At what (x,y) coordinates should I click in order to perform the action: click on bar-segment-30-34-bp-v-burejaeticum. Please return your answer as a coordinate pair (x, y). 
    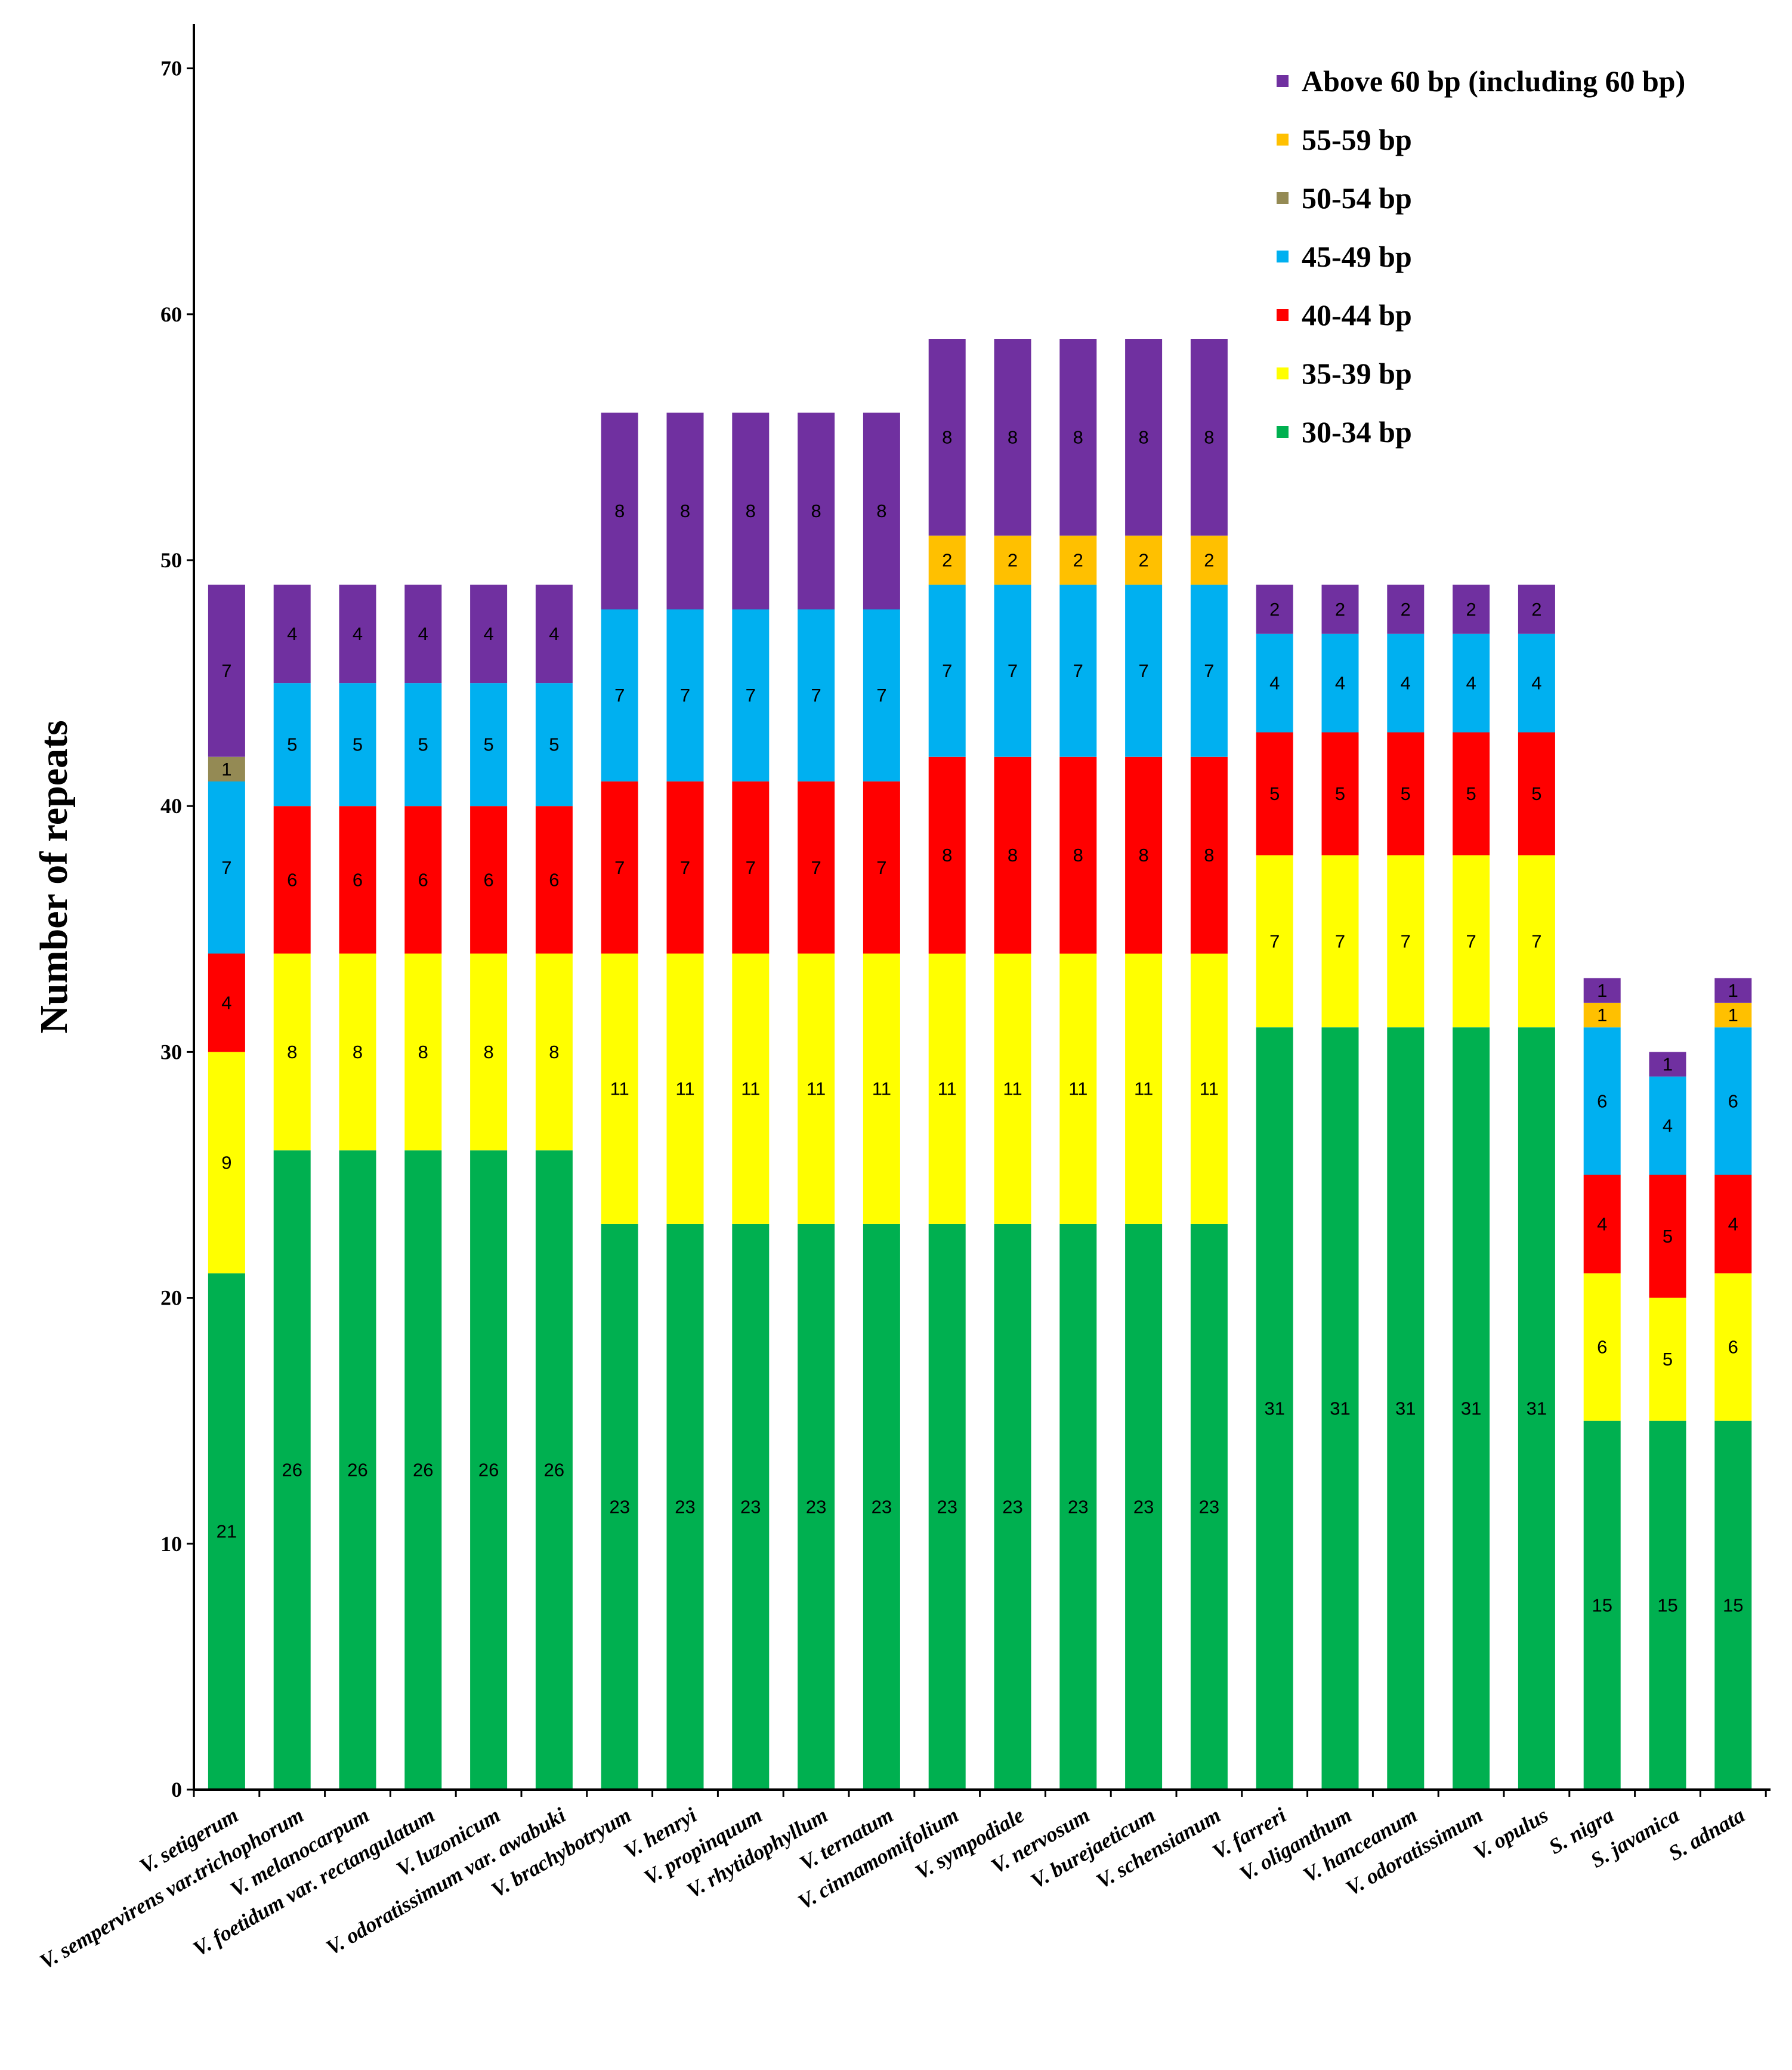
    Looking at the image, I should click on (1144, 1507).